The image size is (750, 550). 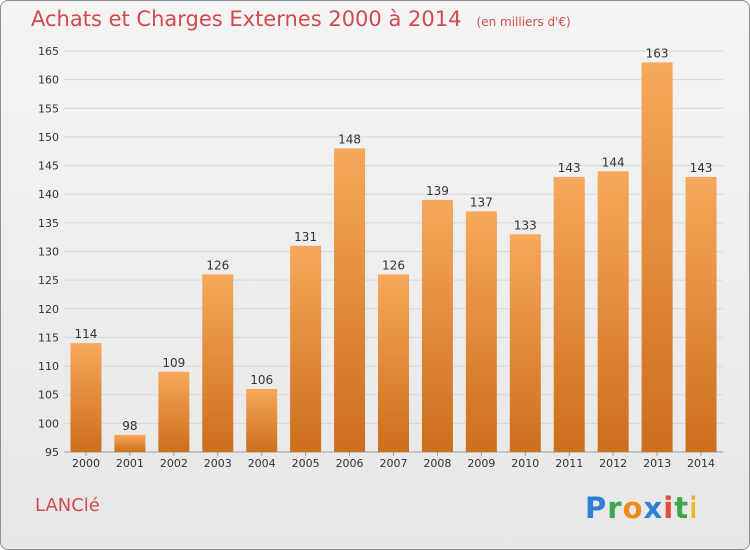 I want to click on bar-2010, so click(x=525, y=343).